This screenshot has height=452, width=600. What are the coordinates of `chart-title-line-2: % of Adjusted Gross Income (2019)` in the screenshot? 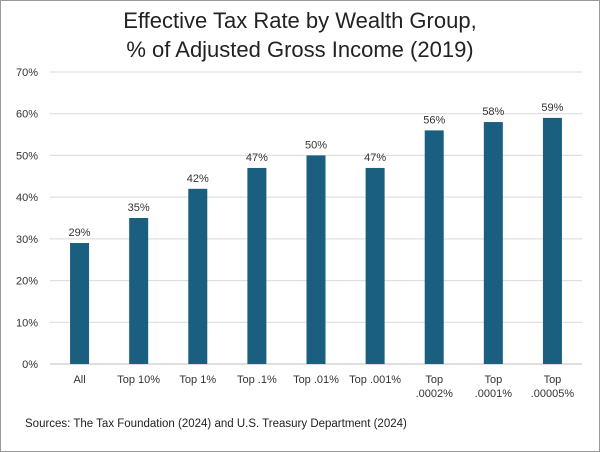 It's located at (300, 49).